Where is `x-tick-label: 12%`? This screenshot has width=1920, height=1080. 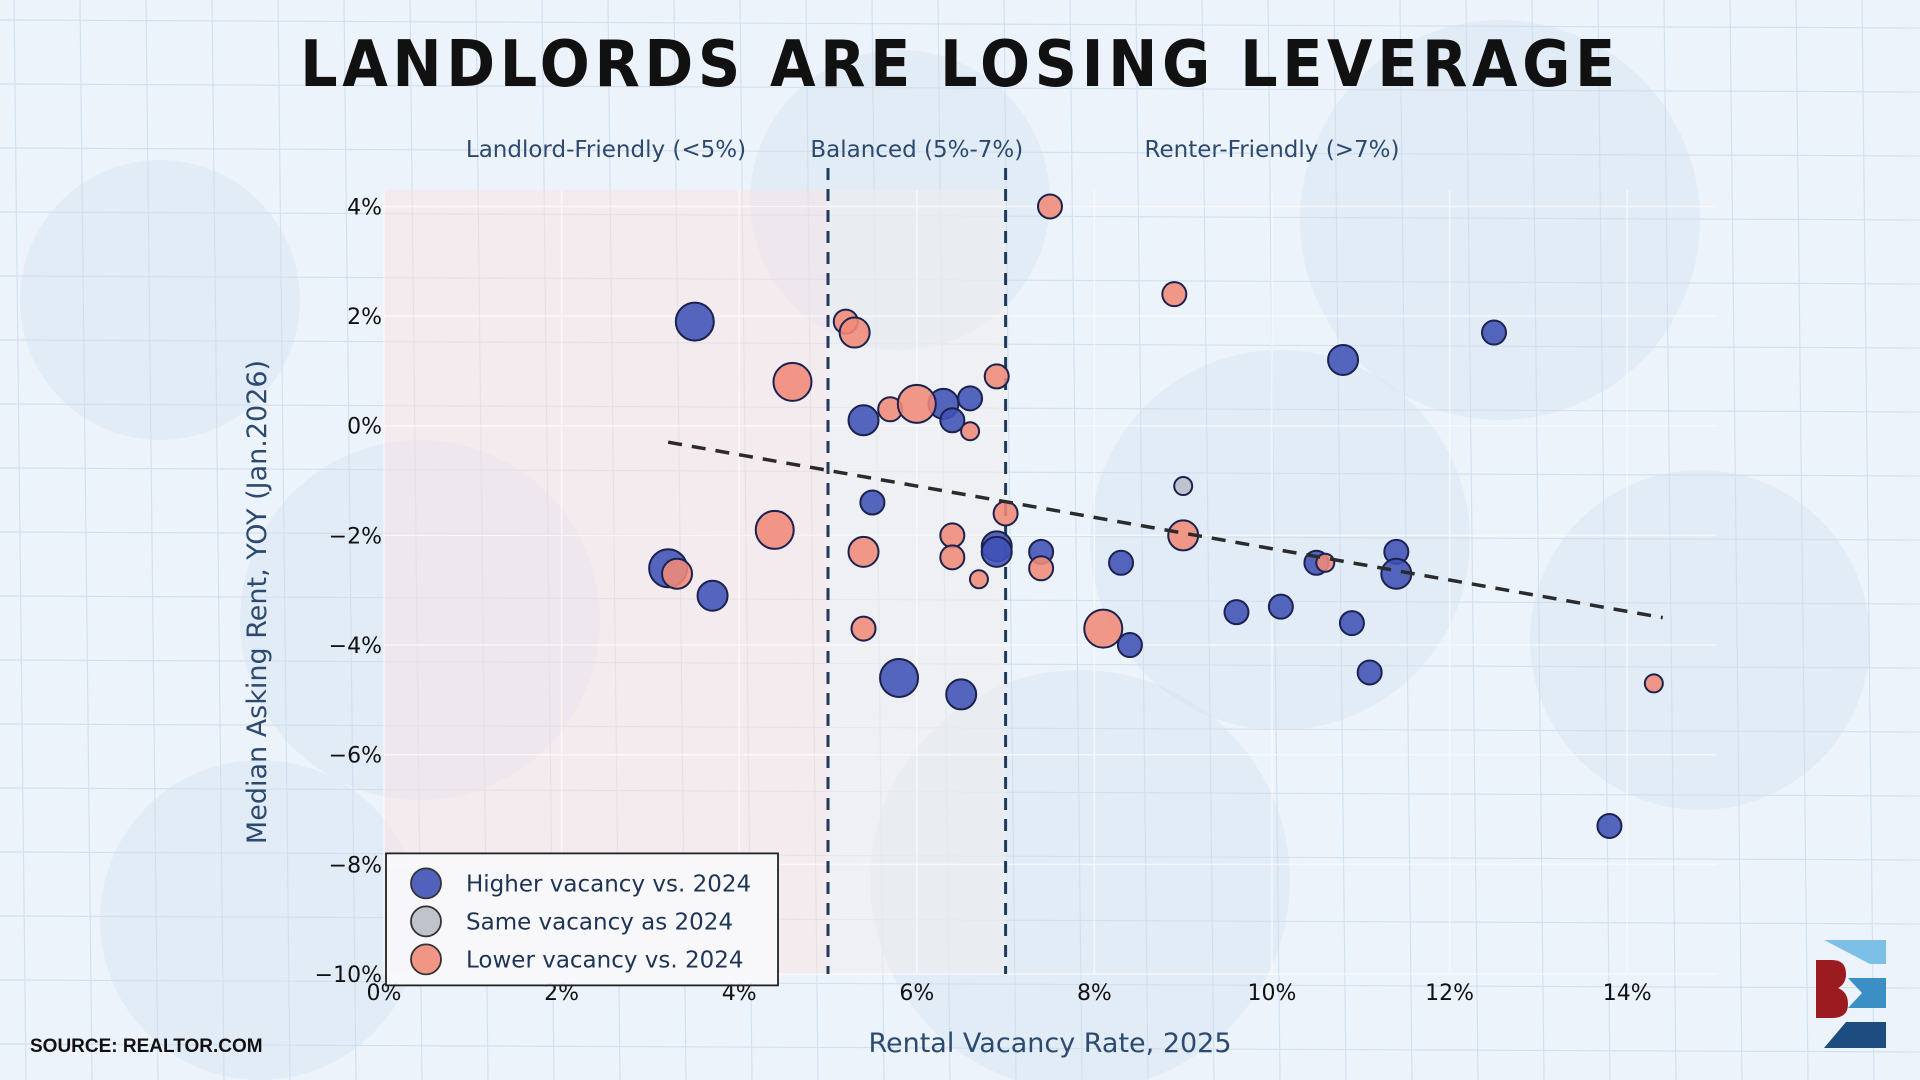
x-tick-label: 12% is located at coordinates (1449, 993).